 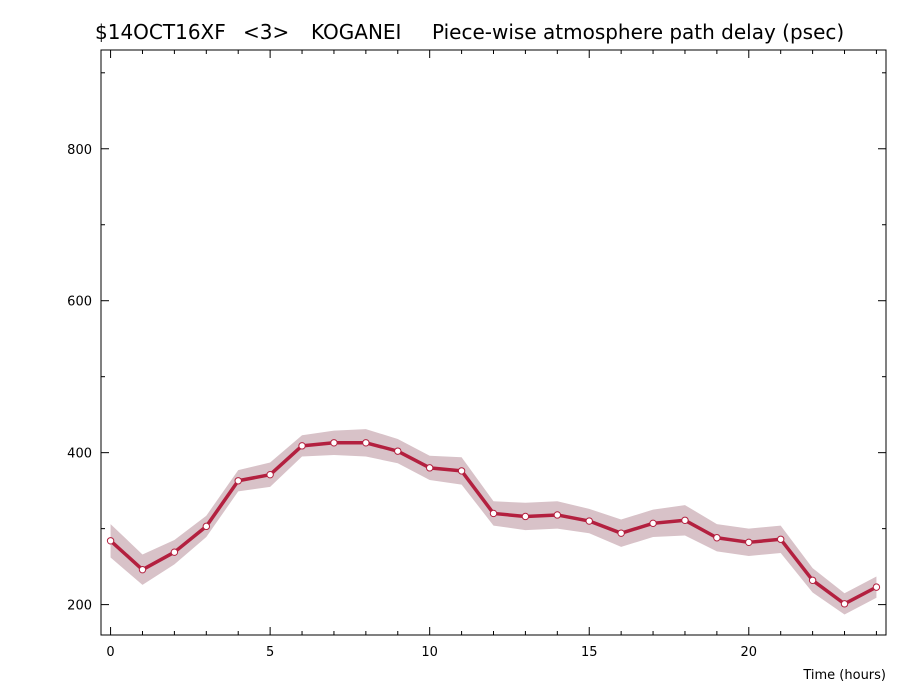 I want to click on x-tick-label: 15, so click(x=589, y=652).